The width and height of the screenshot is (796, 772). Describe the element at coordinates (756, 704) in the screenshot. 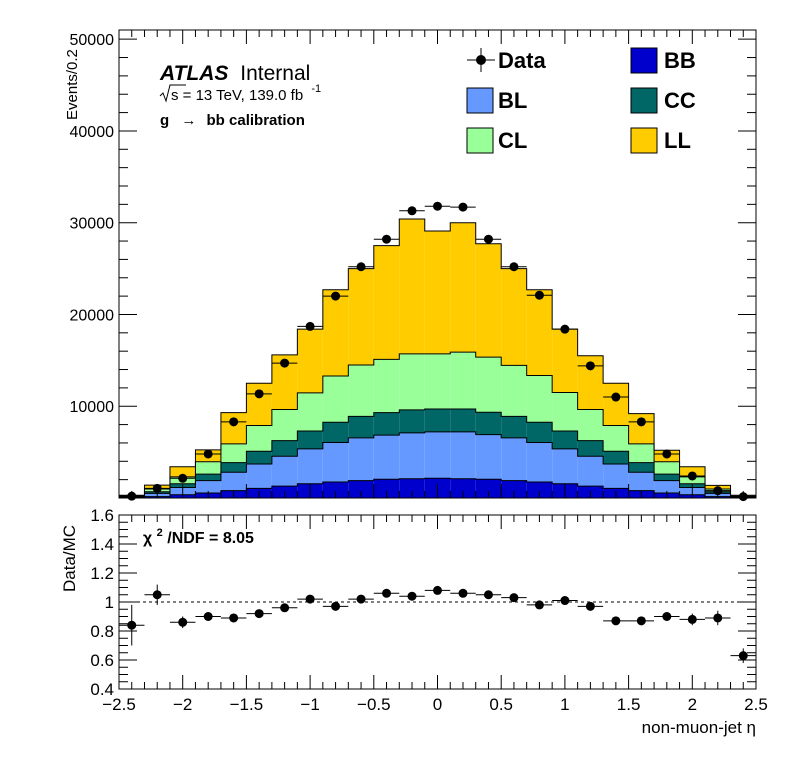

I see `xtick-label-10: 2.5` at that location.